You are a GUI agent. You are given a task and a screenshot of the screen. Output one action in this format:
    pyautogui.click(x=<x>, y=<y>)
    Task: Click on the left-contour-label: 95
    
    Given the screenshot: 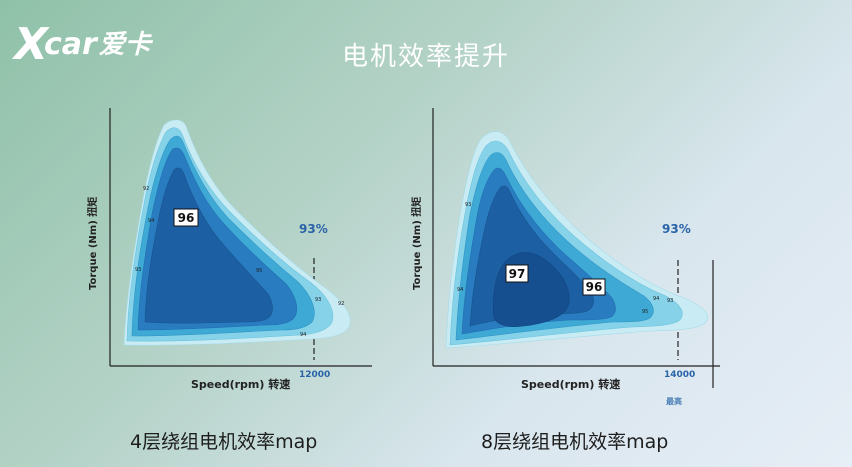 What is the action you would take?
    pyautogui.click(x=259, y=271)
    